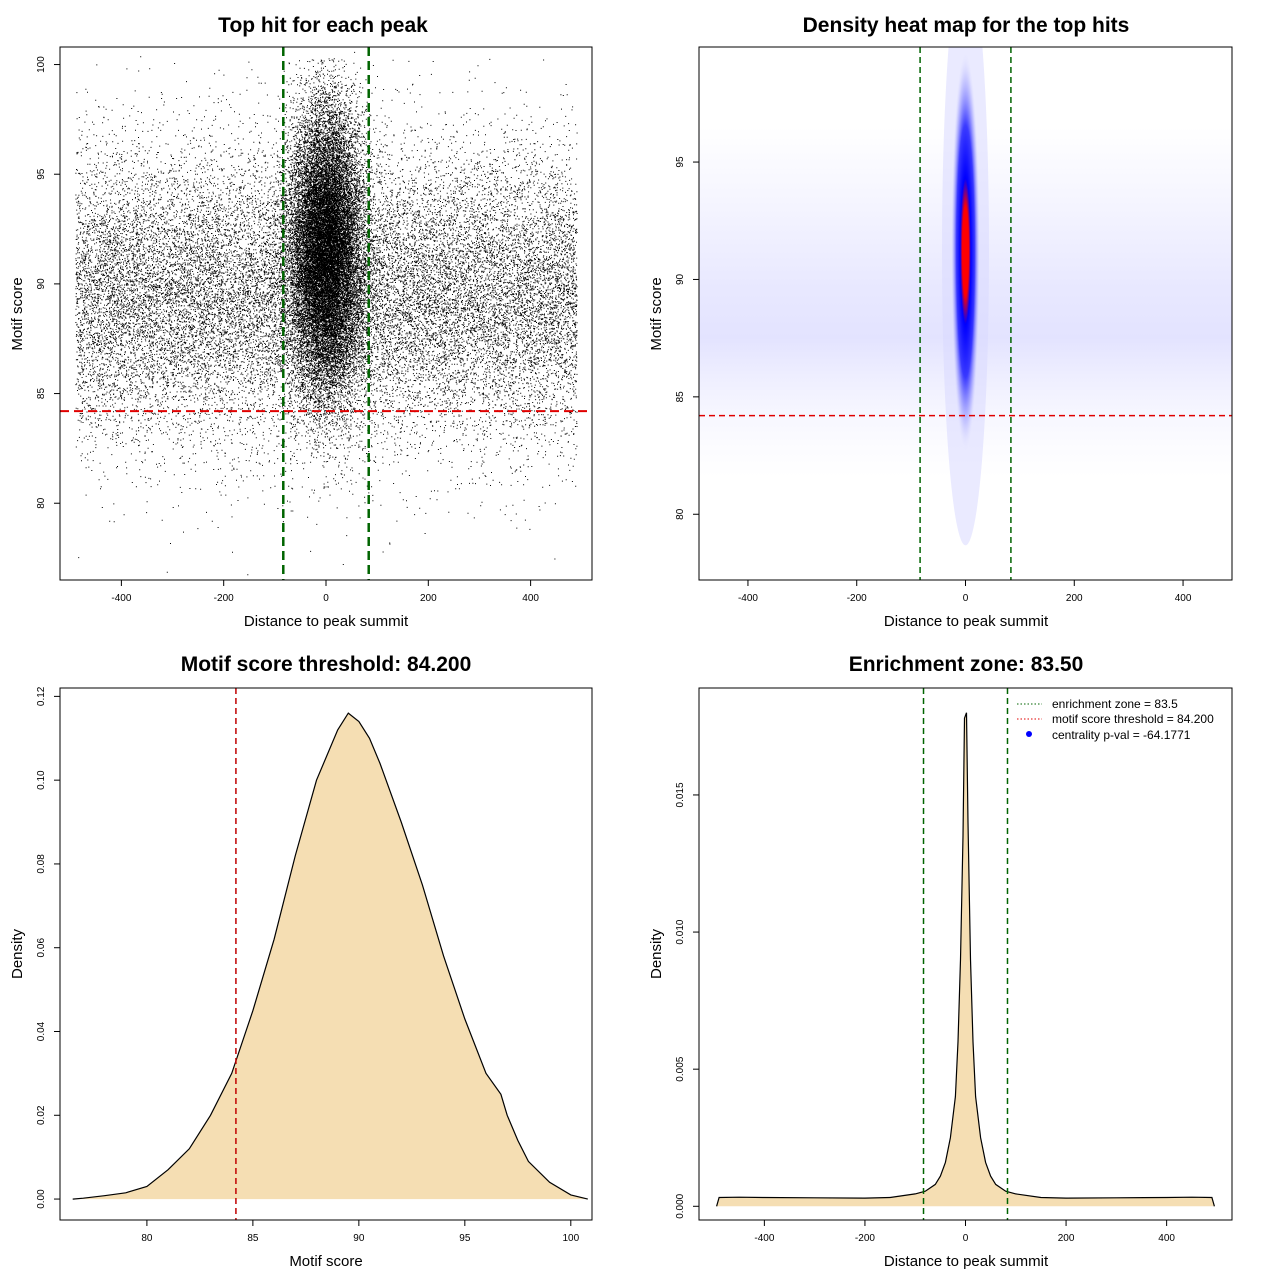 This screenshot has height=1280, width=1280. I want to click on distance-density-x-tick-label: -400, so click(764, 1238).